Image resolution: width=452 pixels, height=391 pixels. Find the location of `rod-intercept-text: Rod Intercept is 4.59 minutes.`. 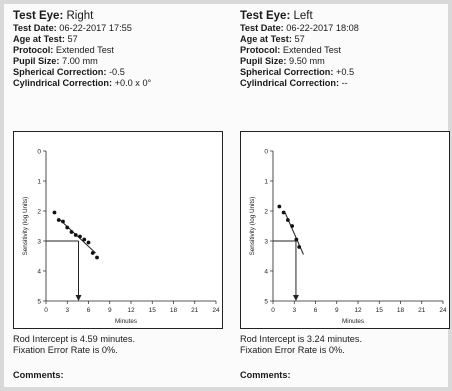

rod-intercept-text: Rod Intercept is 4.59 minutes. is located at coordinates (74, 339).